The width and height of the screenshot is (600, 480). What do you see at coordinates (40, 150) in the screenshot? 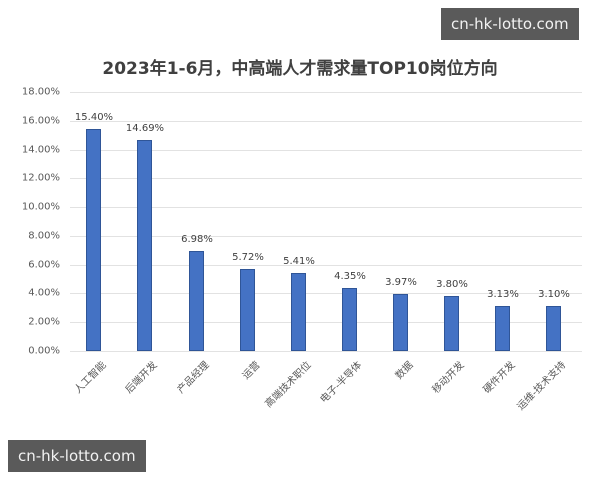
I see `y-tick-label: 14.00%` at bounding box center [40, 150].